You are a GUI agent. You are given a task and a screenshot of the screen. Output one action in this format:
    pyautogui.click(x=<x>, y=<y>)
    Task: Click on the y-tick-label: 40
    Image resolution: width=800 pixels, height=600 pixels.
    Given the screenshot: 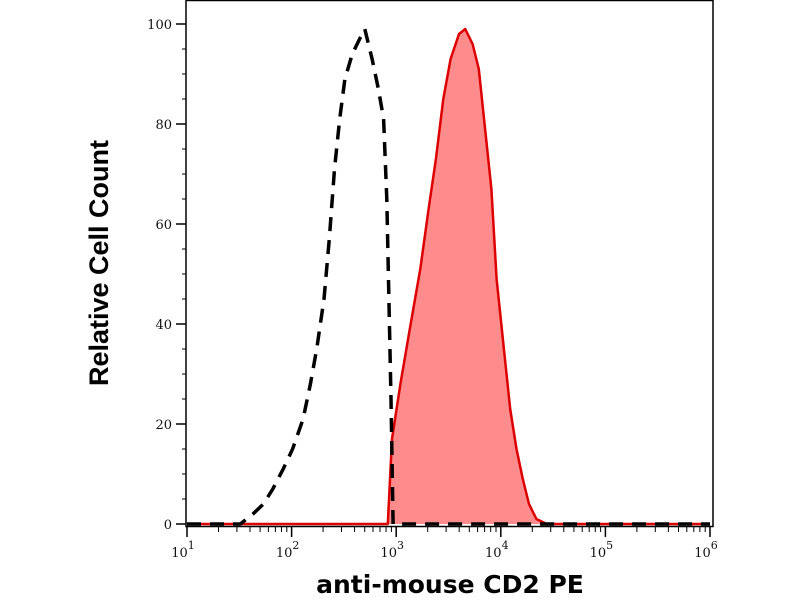 What is the action you would take?
    pyautogui.click(x=163, y=325)
    